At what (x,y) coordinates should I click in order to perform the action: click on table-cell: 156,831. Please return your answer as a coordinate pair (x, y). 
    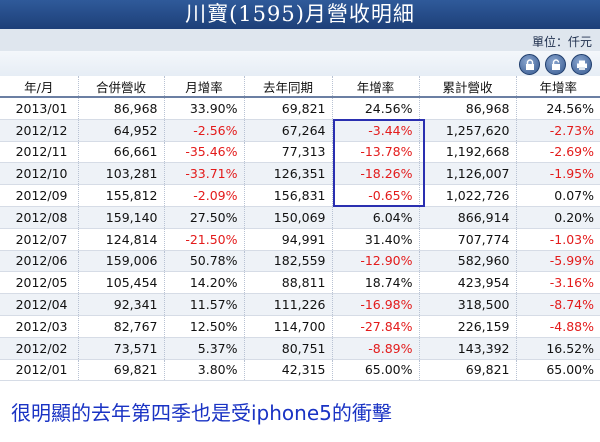
    Looking at the image, I should click on (287, 195).